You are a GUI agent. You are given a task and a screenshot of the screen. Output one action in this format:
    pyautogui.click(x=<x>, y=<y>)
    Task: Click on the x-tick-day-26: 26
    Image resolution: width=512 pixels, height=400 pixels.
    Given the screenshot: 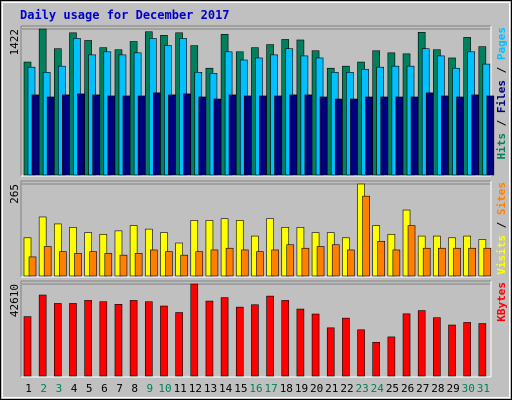 What is the action you would take?
    pyautogui.click(x=407, y=388)
    